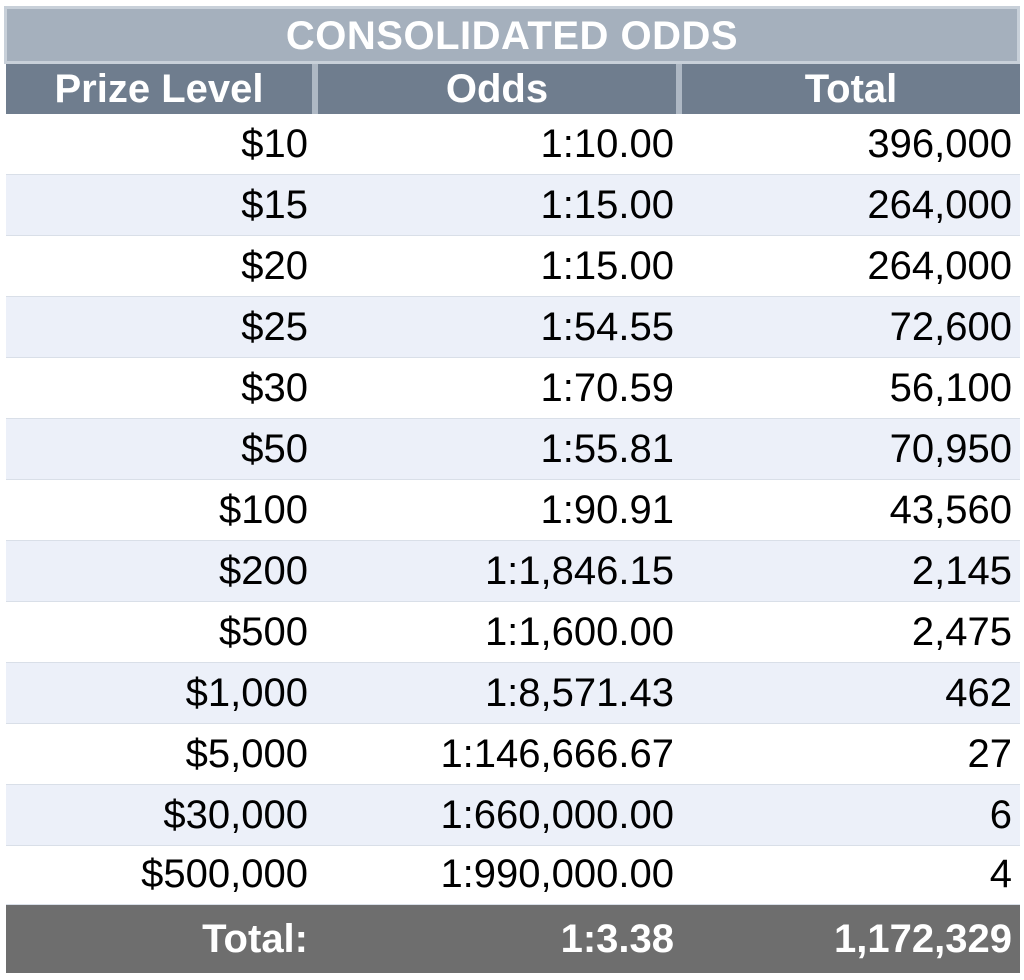 This screenshot has height=980, width=1024. What do you see at coordinates (512, 35) in the screenshot?
I see `table-title: CONSOLIDATED ODDS` at bounding box center [512, 35].